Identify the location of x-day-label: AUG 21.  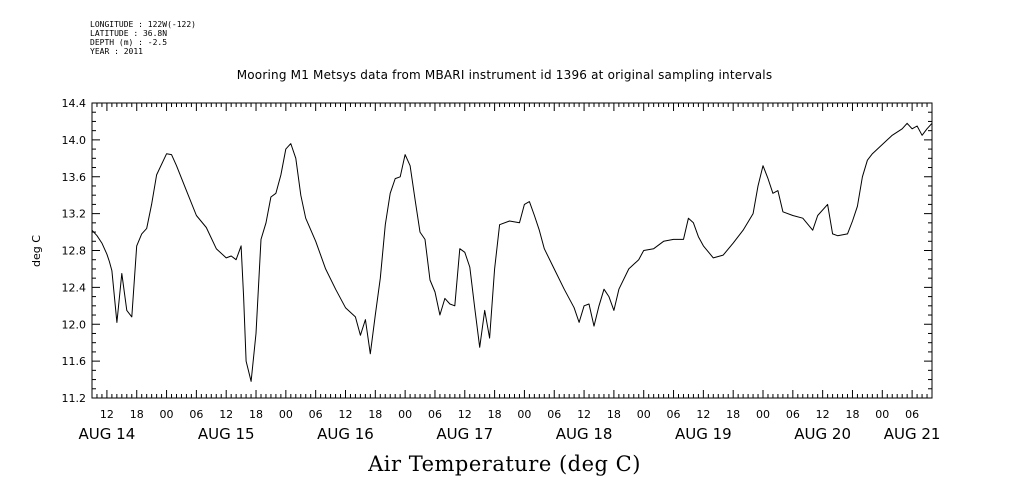
(912, 434).